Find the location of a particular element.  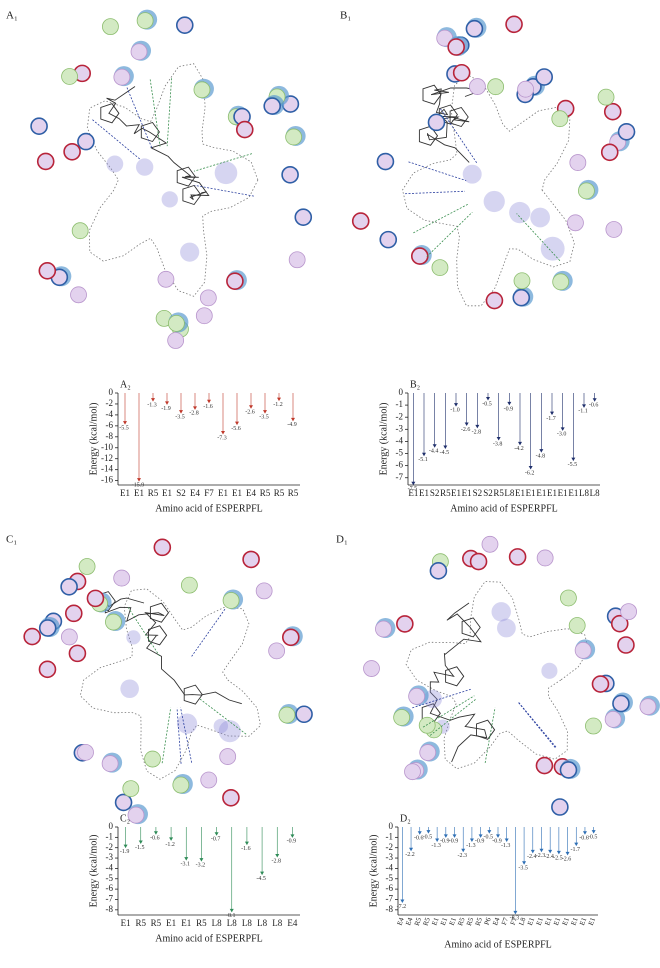

value-label: -4.5 is located at coordinates (445, 453).